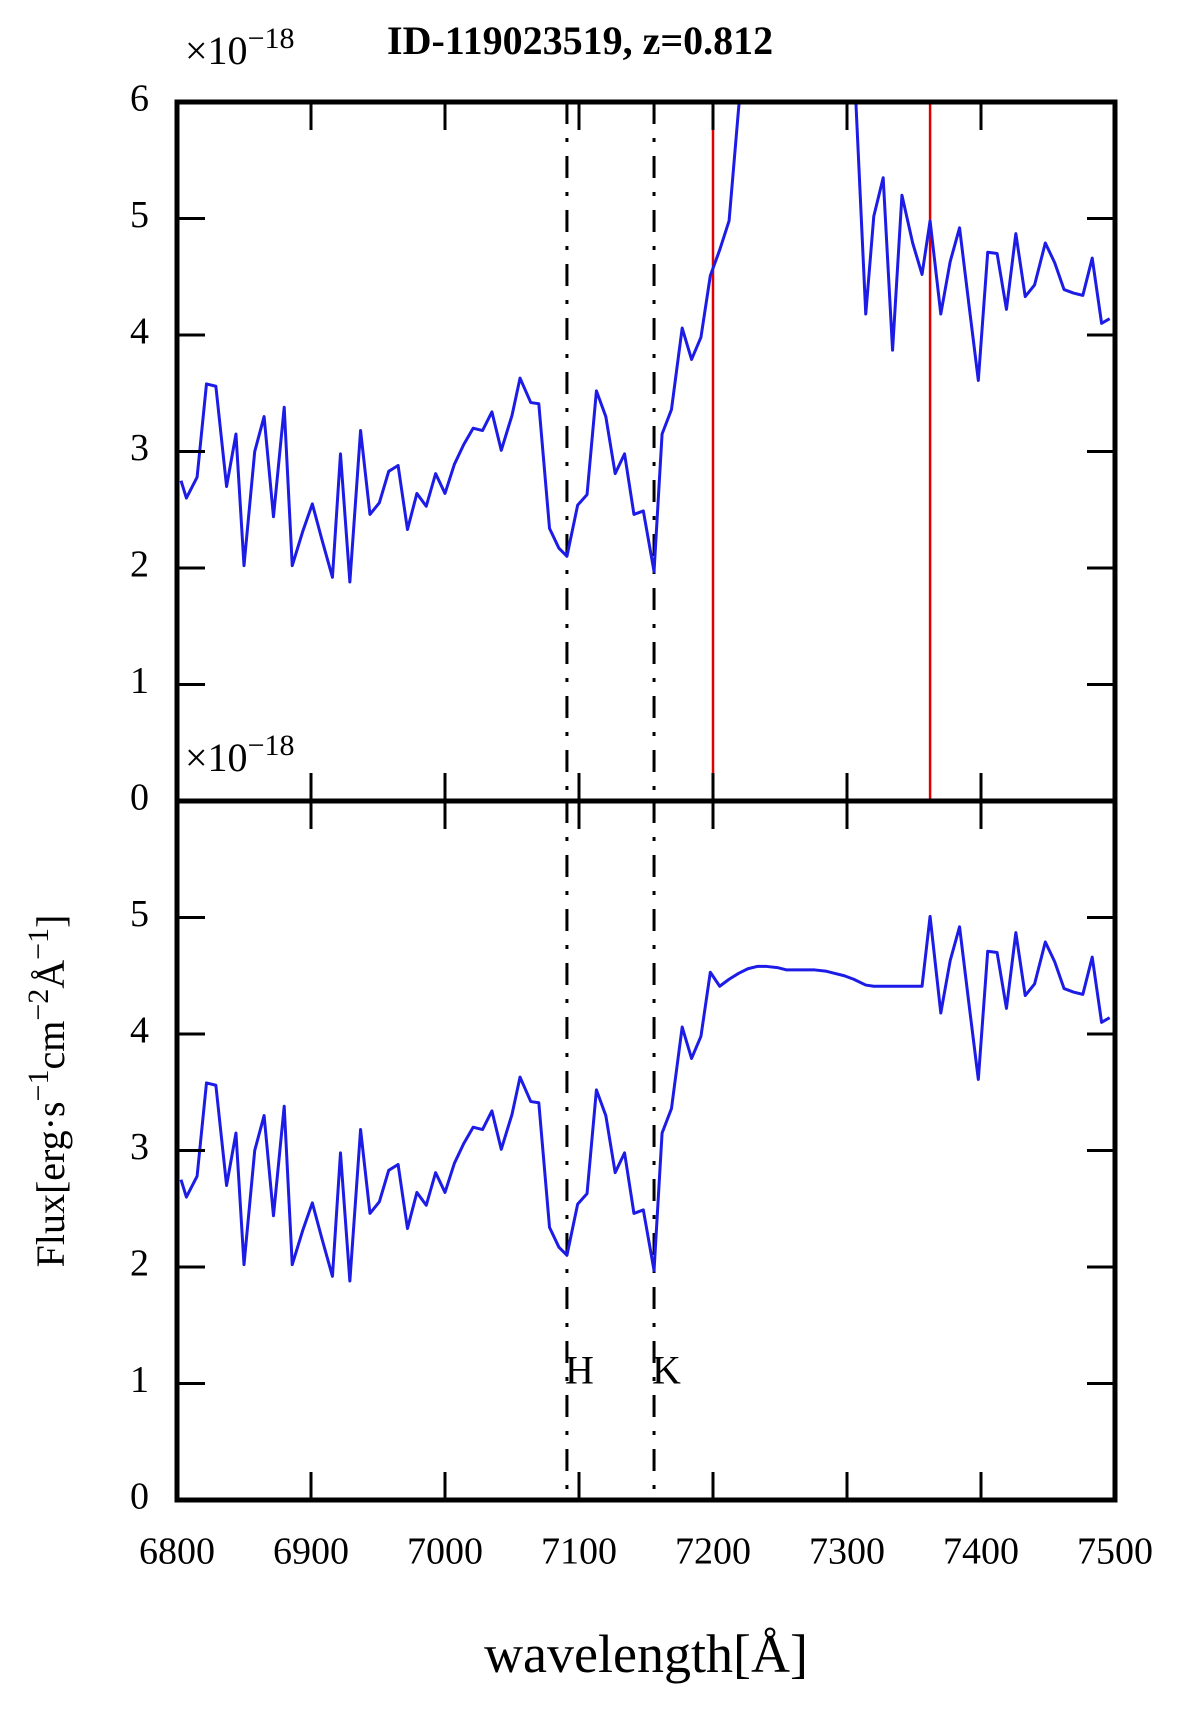  Describe the element at coordinates (50, 1045) in the screenshot. I see `y-axis-label-part: cm` at that location.